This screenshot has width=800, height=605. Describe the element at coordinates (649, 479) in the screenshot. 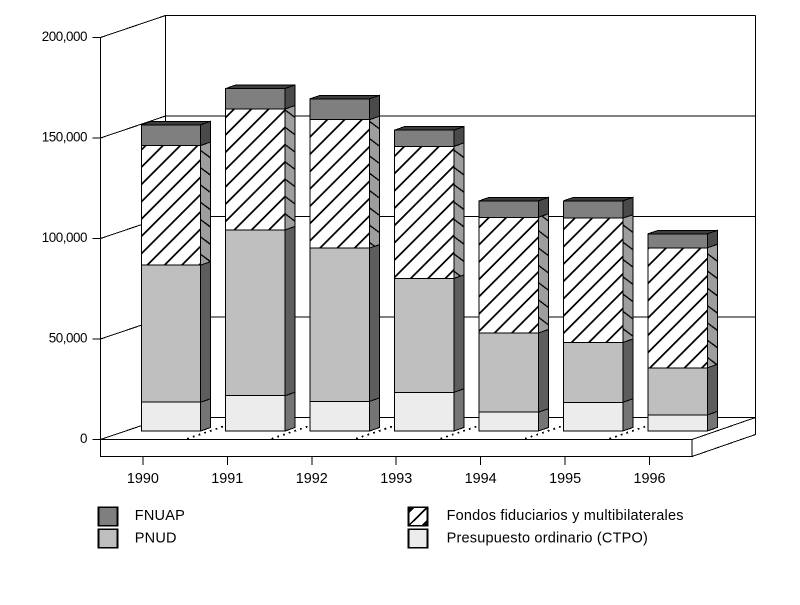

I see `svg-text: 1996` at that location.